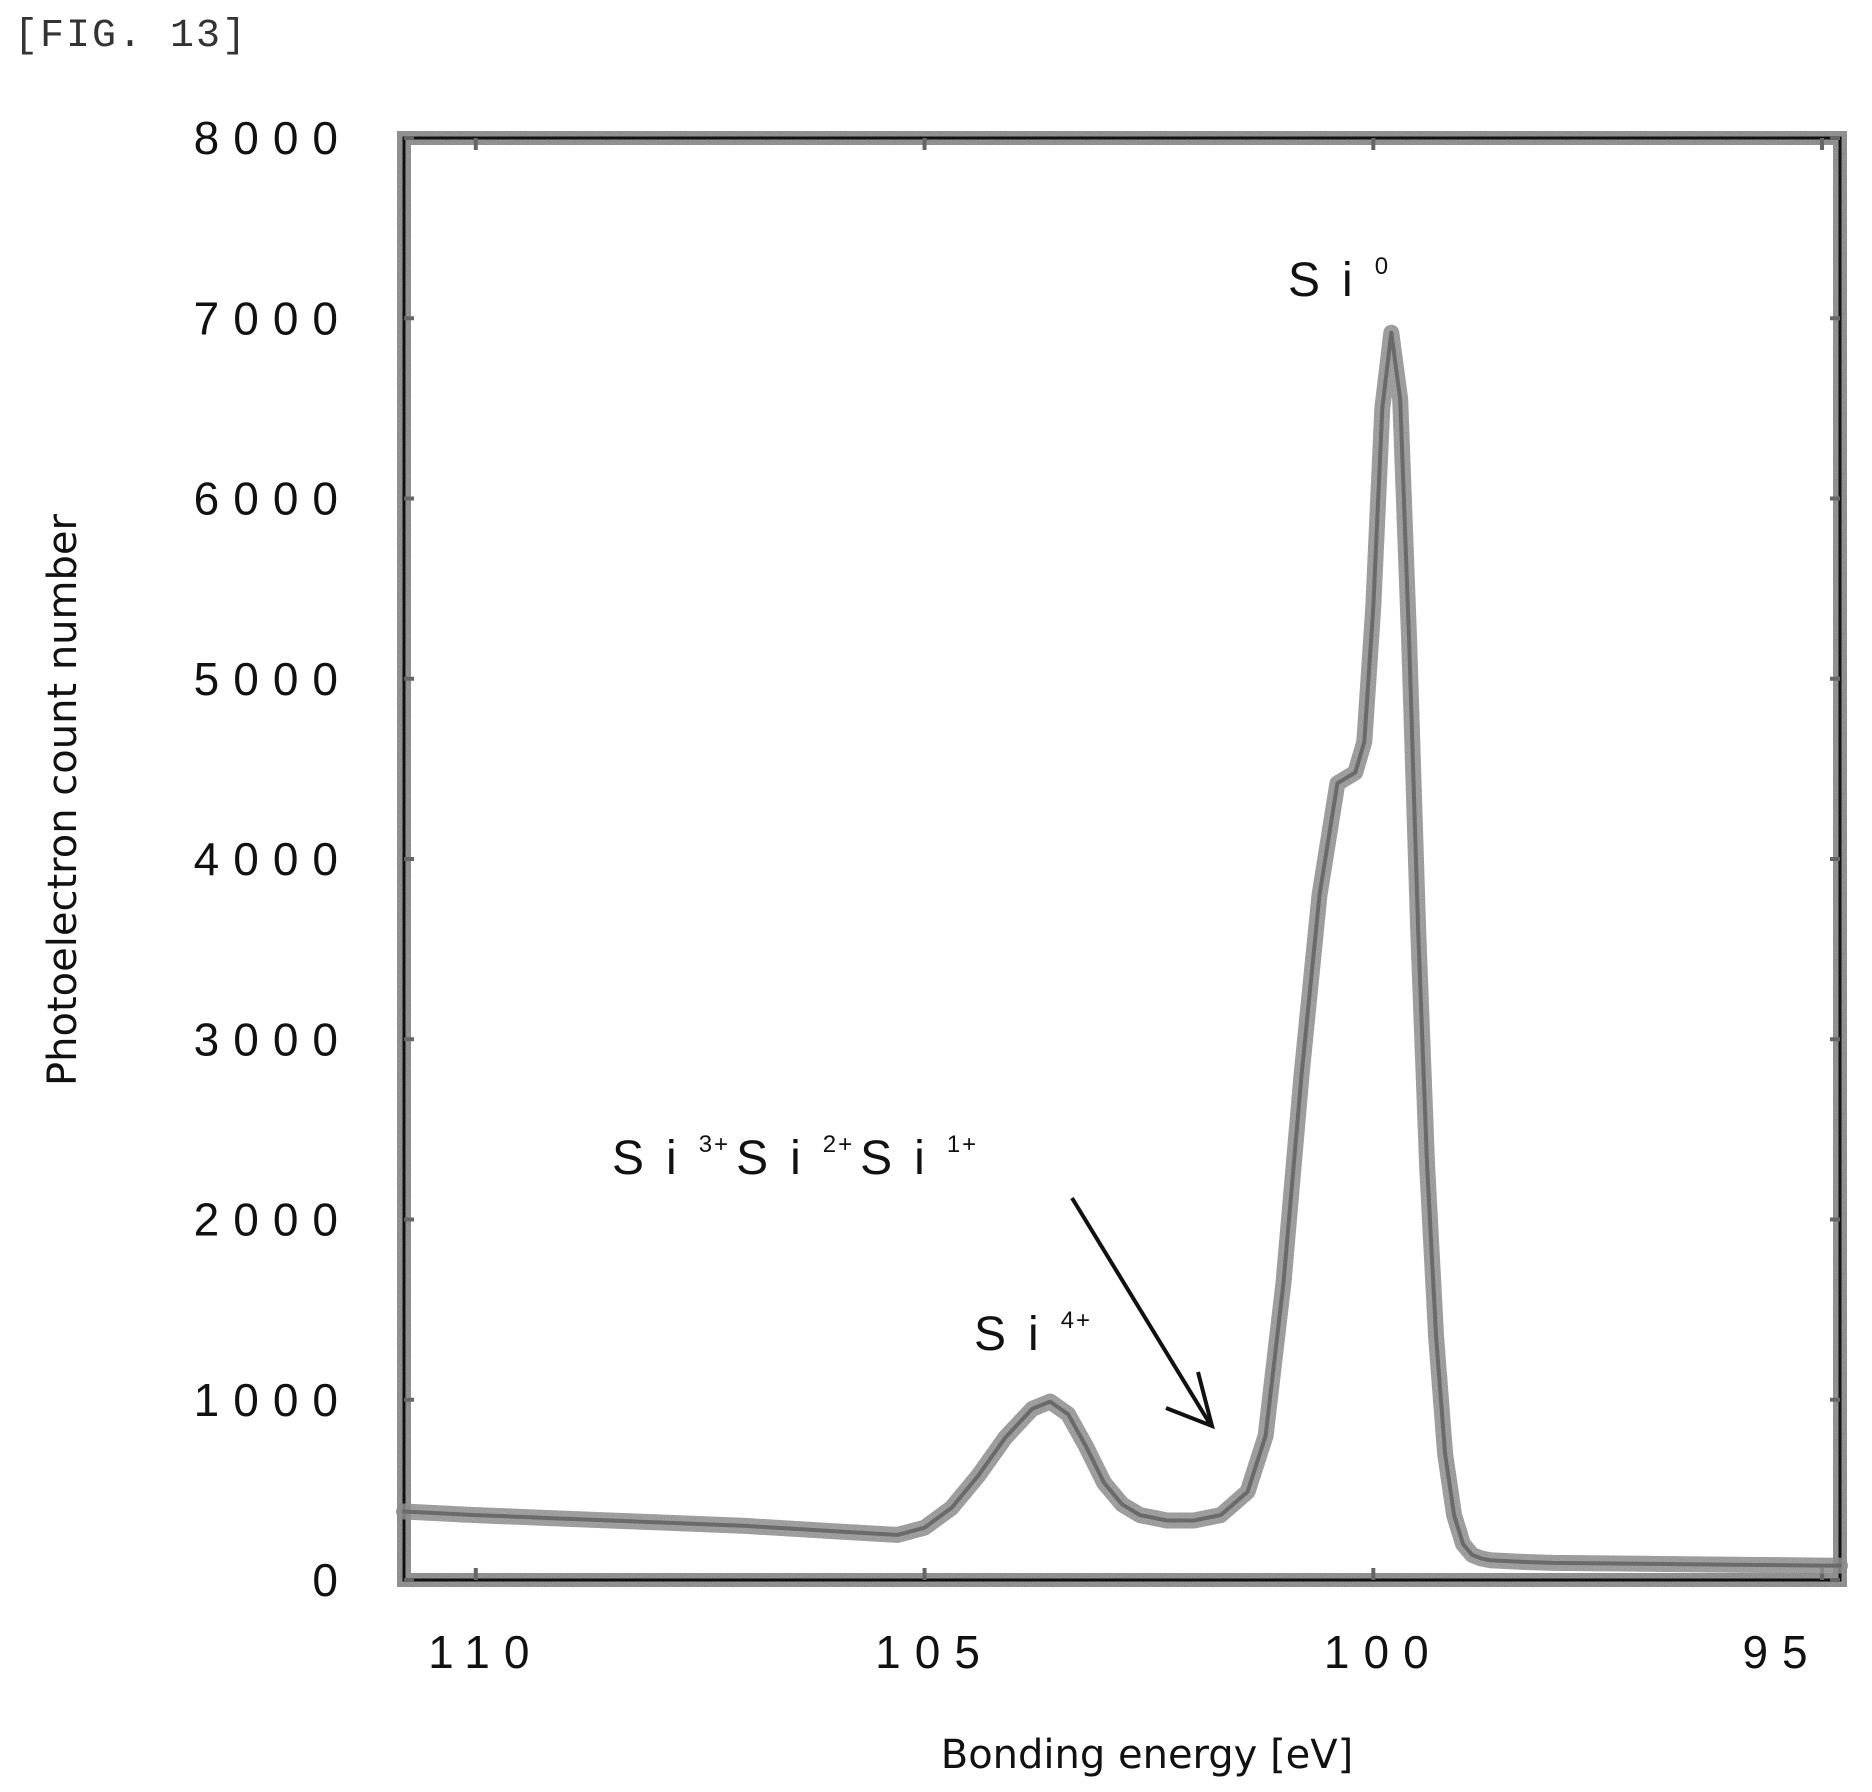 The height and width of the screenshot is (1792, 1872). Describe the element at coordinates (1147, 1755) in the screenshot. I see `x-axis-title: Bonding energy [eV]` at that location.